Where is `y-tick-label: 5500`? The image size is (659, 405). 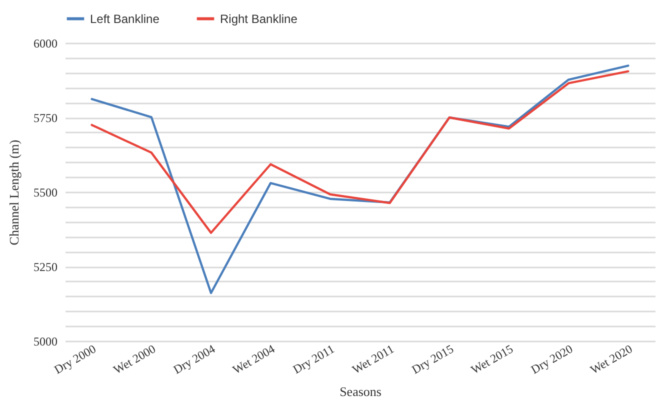
y-tick-label: 5500 is located at coordinates (46, 193).